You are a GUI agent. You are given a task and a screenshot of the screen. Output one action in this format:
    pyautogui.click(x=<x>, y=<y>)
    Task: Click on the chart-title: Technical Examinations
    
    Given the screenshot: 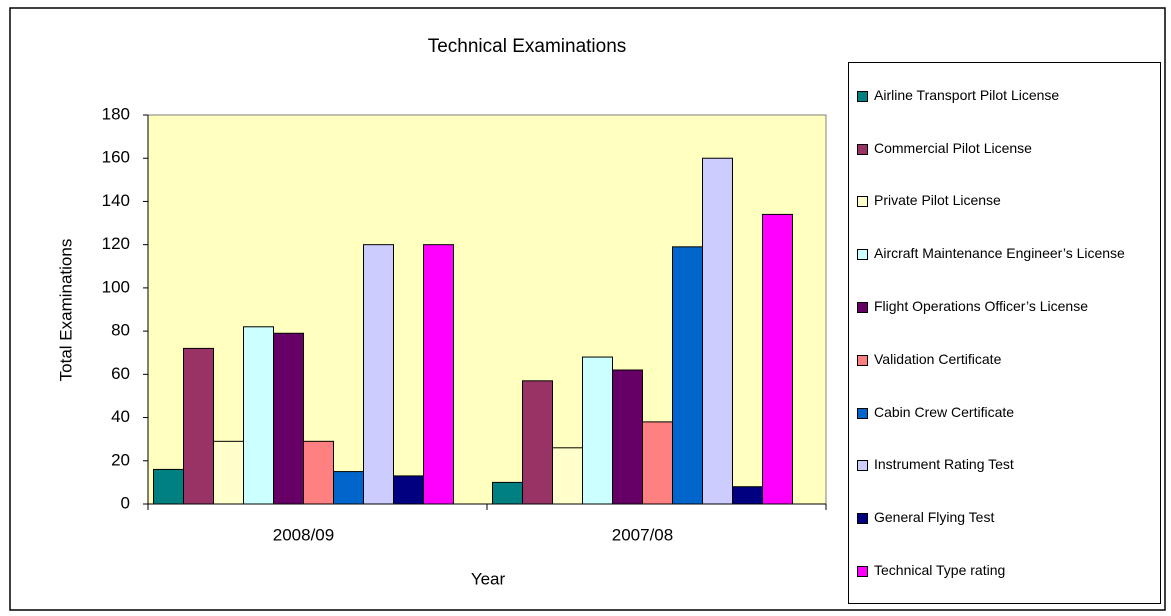 What is the action you would take?
    pyautogui.click(x=527, y=46)
    